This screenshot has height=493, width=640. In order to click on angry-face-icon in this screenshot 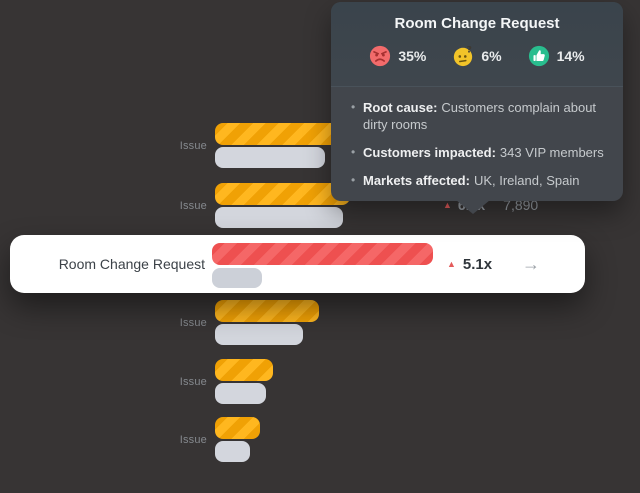, I will do `click(380, 56)`.